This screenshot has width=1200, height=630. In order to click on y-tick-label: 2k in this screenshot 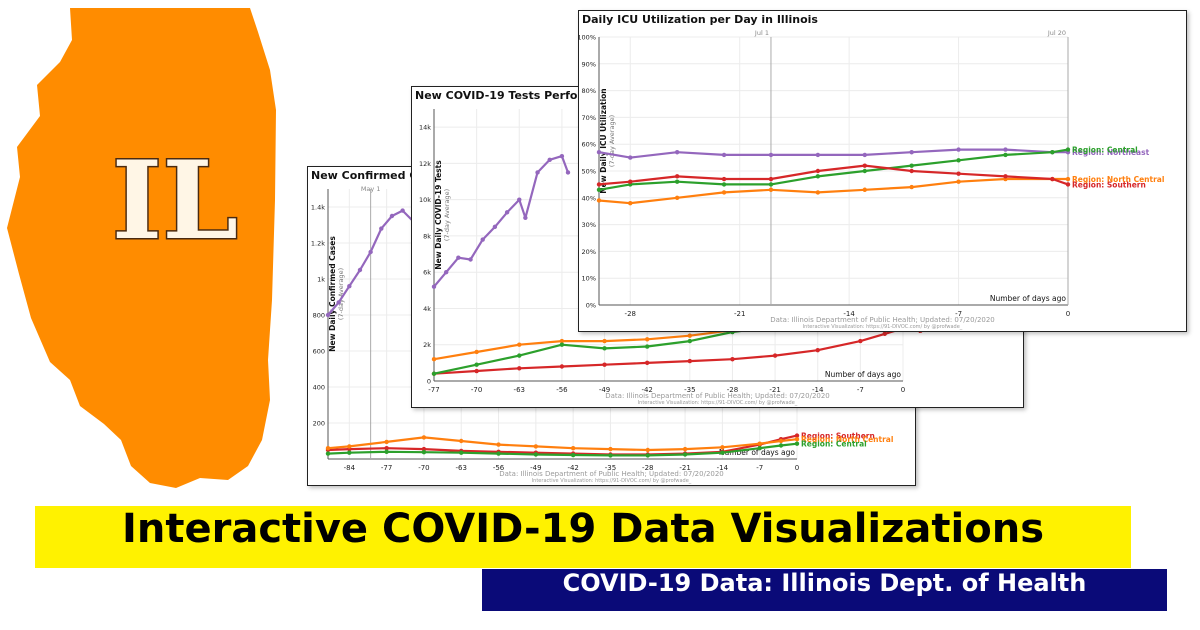, I will do `click(427, 345)`.